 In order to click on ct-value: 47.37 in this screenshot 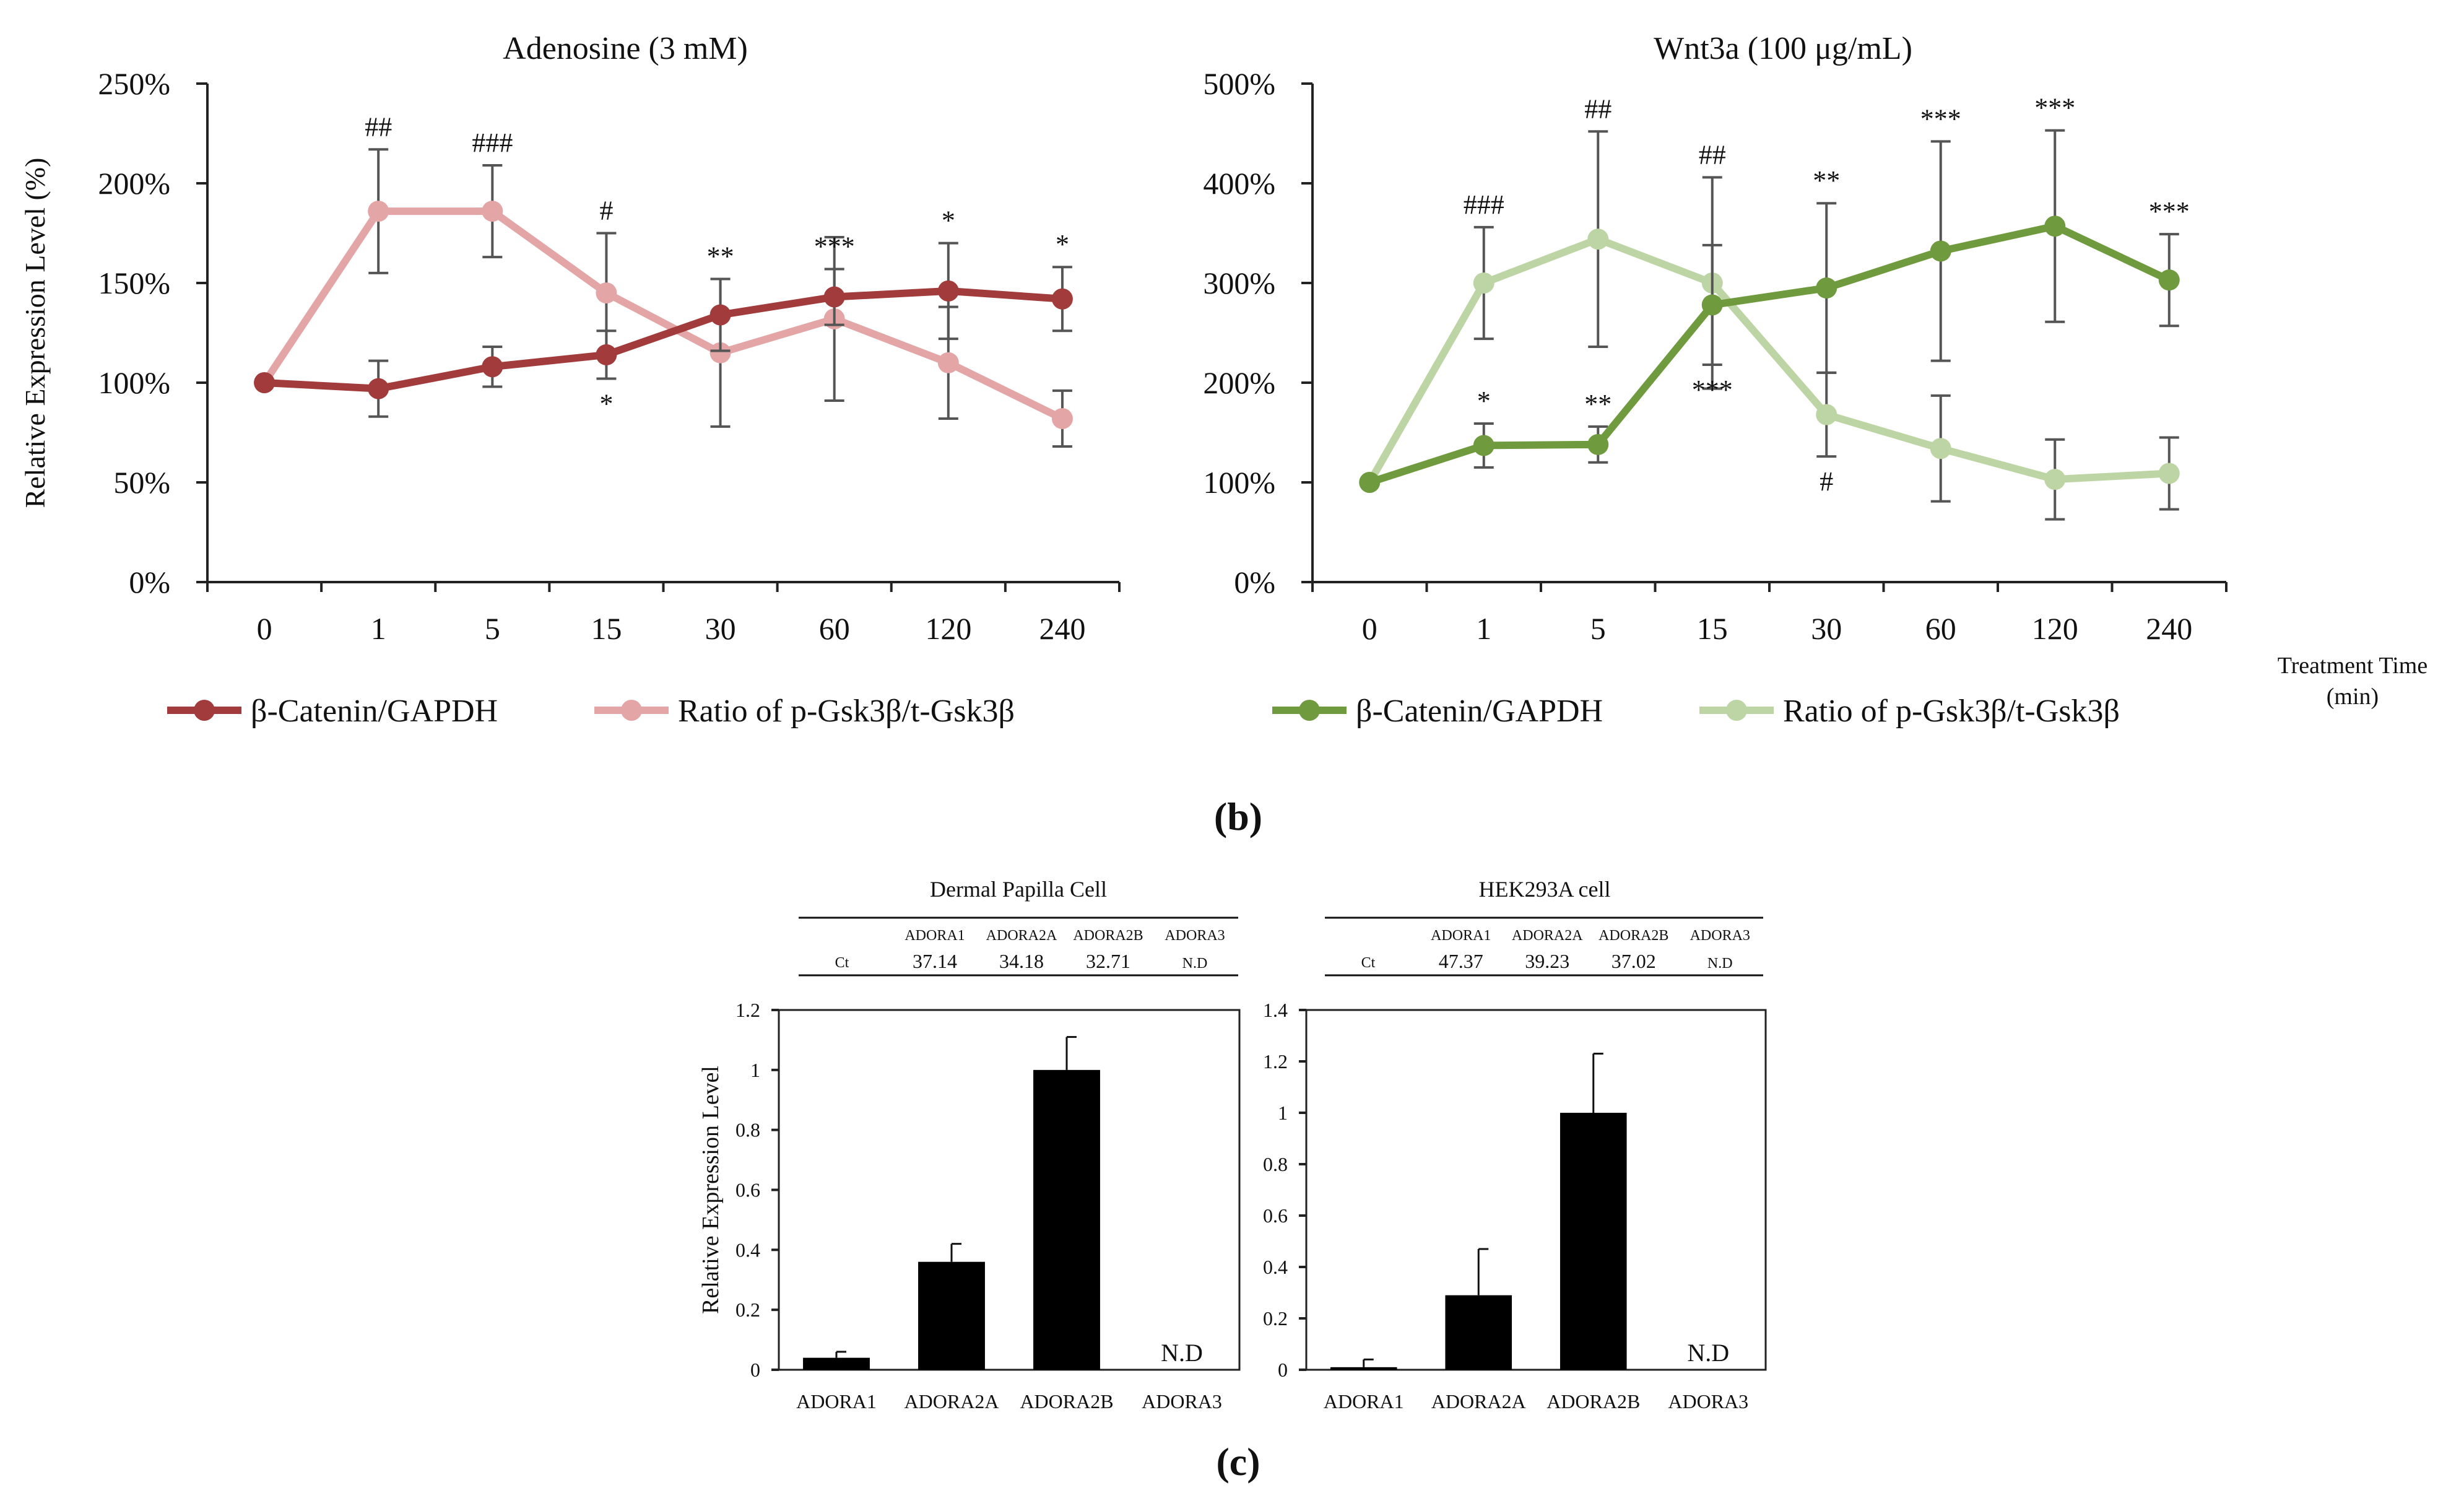, I will do `click(1461, 961)`.